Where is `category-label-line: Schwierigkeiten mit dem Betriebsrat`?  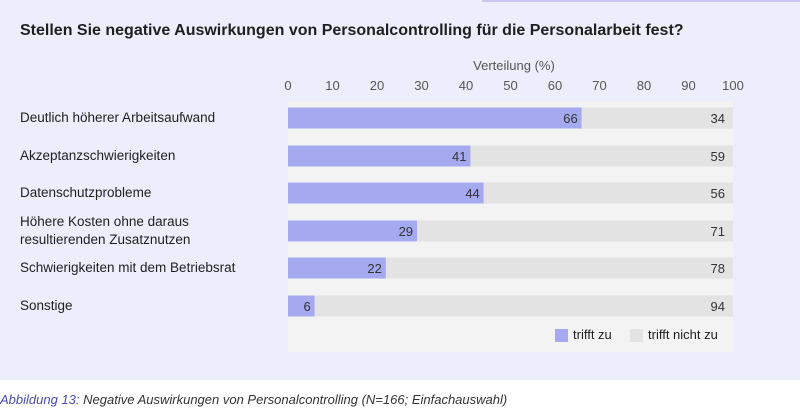 category-label-line: Schwierigkeiten mit dem Betriebsrat is located at coordinates (128, 267).